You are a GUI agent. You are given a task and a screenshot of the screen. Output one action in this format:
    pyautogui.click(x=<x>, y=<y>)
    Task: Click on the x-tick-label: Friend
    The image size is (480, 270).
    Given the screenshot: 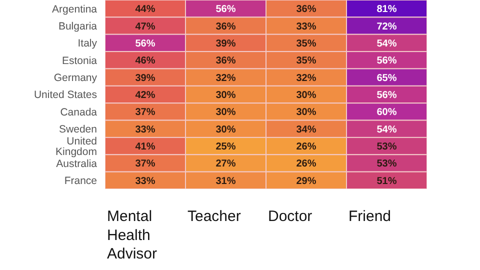 What is the action you would take?
    pyautogui.click(x=370, y=216)
    